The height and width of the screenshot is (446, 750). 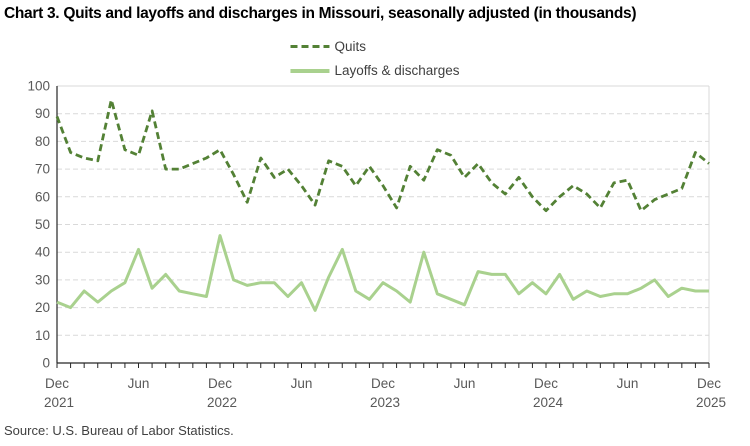 I want to click on svg-text: 100, so click(x=38, y=86).